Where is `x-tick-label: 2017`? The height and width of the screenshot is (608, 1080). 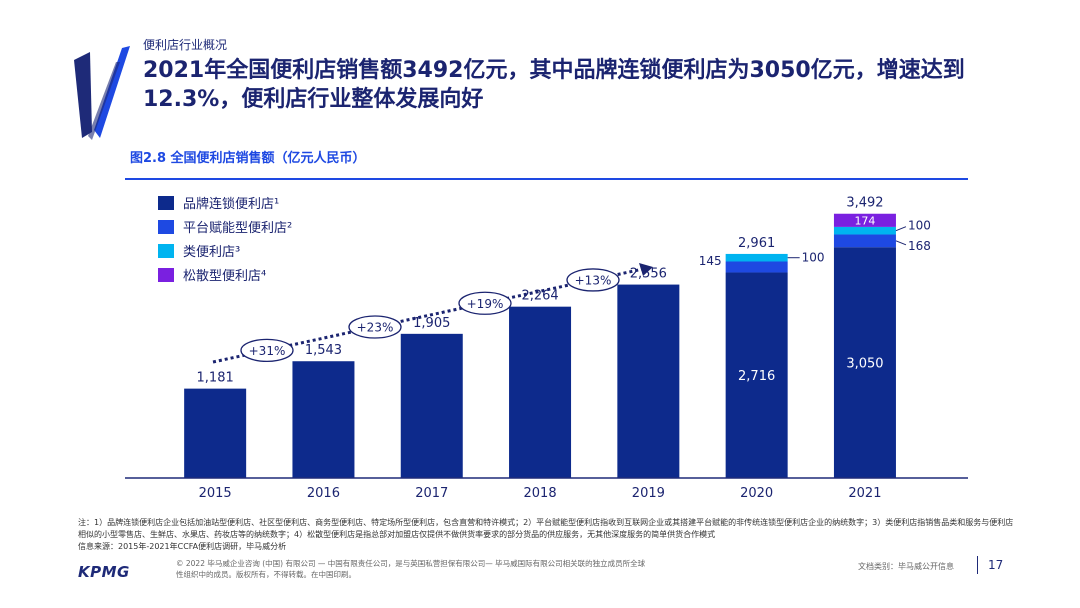
x-tick-label: 2017 is located at coordinates (431, 493).